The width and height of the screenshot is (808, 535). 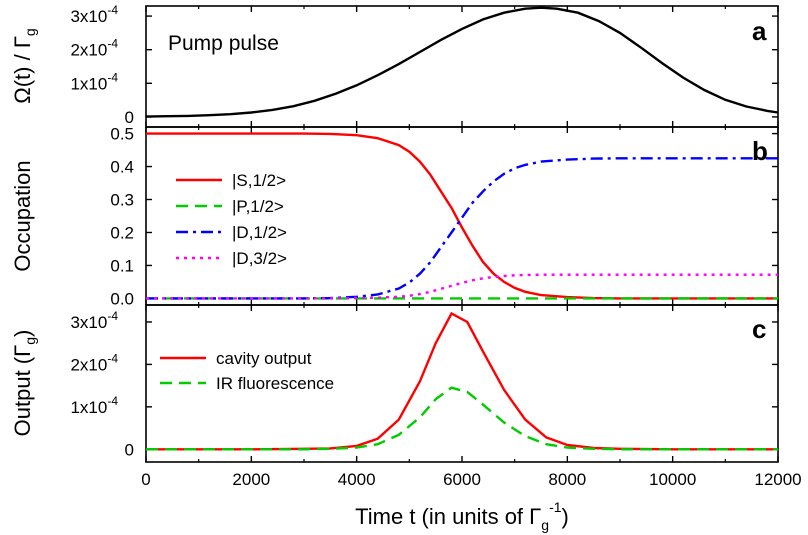 I want to click on series-line-ir-fluorescence, so click(x=462, y=418).